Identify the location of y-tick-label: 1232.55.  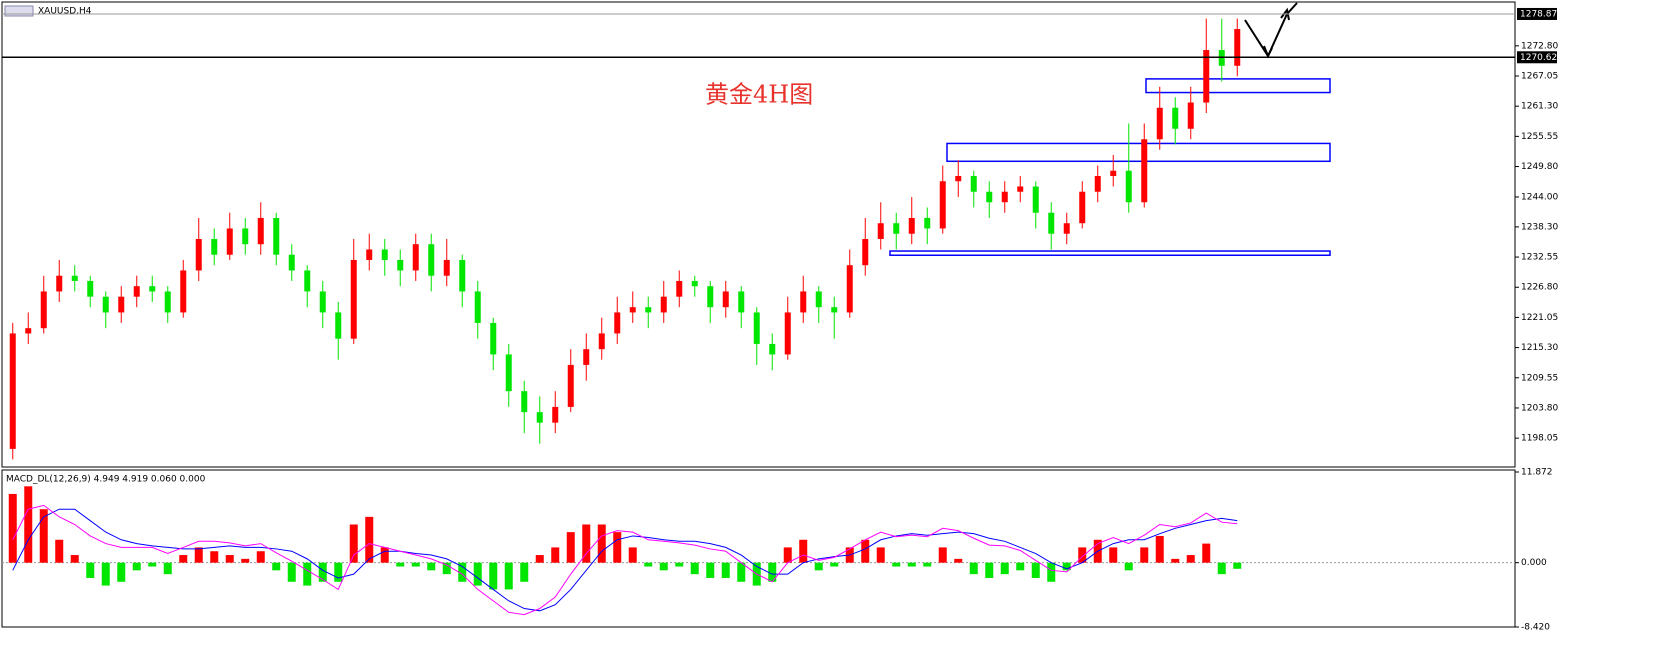
(1539, 258).